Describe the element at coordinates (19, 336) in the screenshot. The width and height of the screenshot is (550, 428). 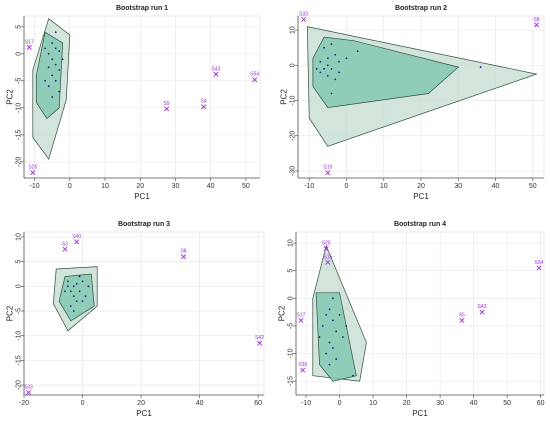
I see `y-tick-label: -10` at that location.